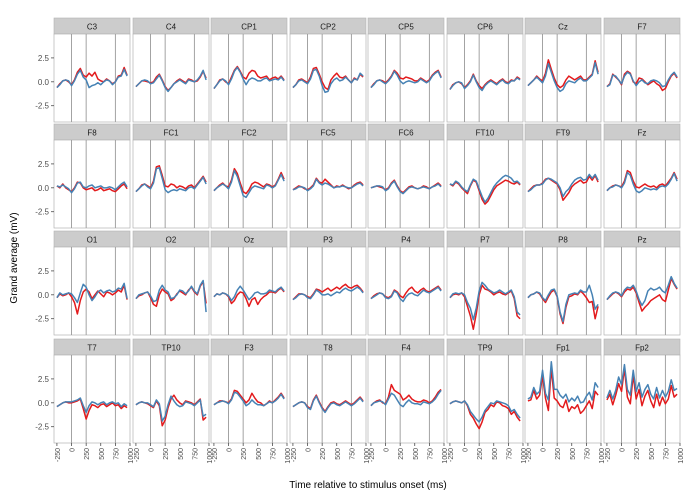 The image size is (700, 500). What do you see at coordinates (563, 240) in the screenshot?
I see `facet-strip-label: P8` at bounding box center [563, 240].